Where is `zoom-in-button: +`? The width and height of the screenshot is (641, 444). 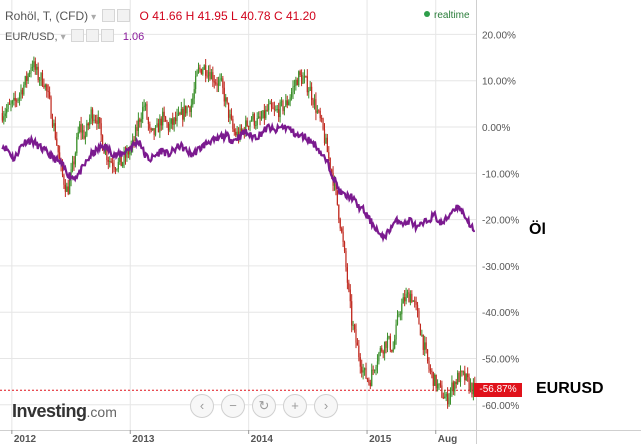 zoom-in-button: + is located at coordinates (295, 406).